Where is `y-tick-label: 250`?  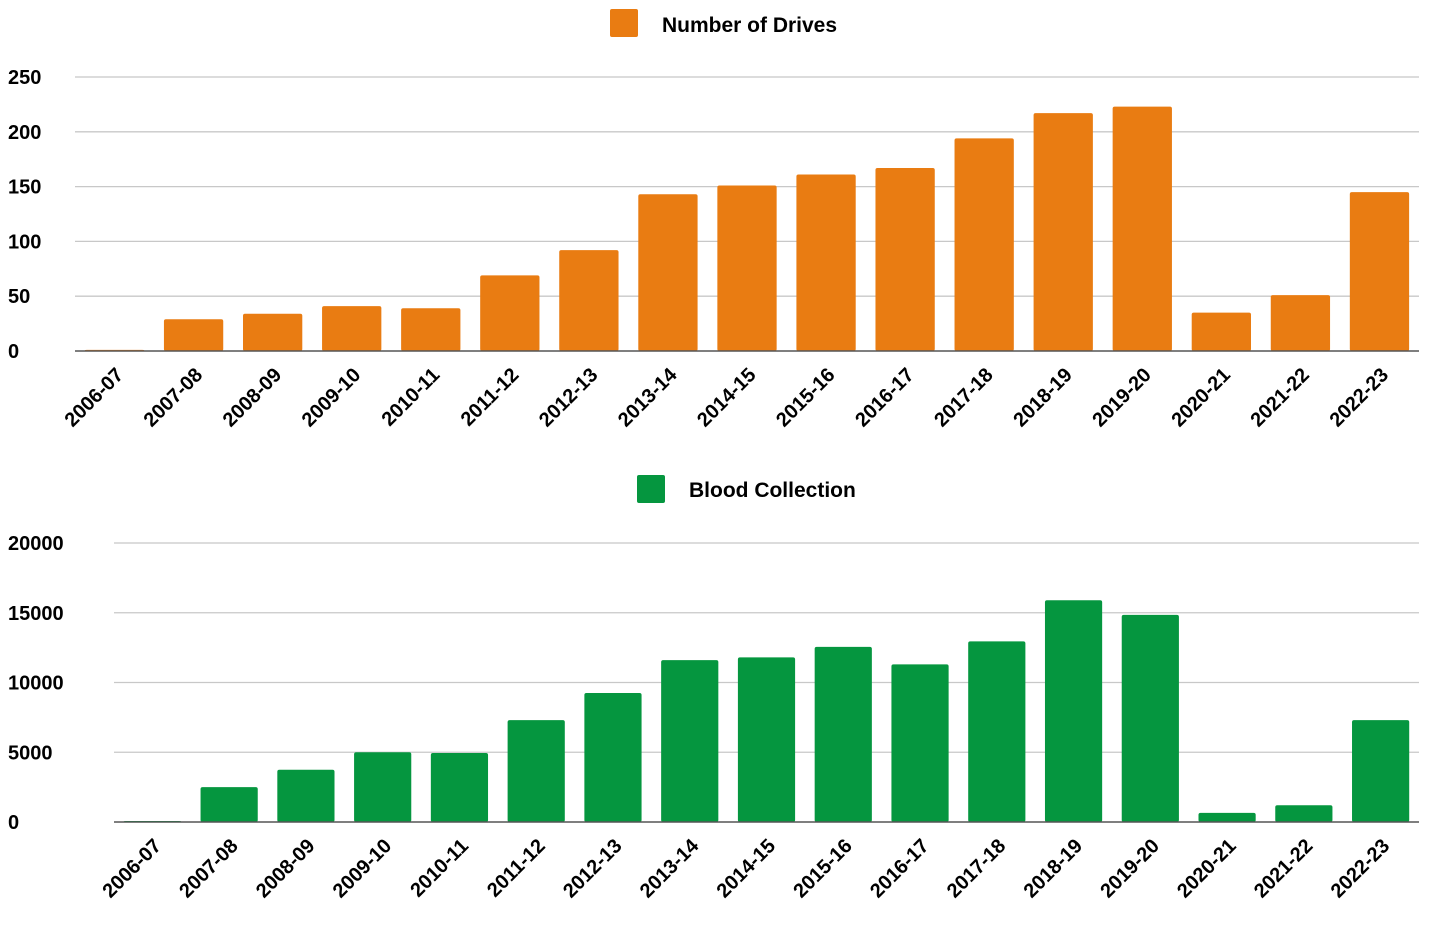 y-tick-label: 250 is located at coordinates (24, 78).